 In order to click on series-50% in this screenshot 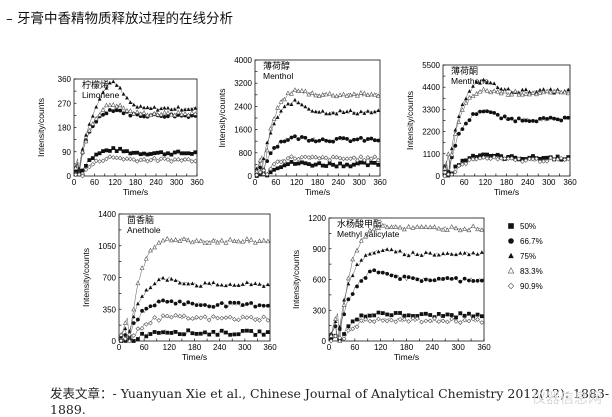, I will do `click(195, 335)`.